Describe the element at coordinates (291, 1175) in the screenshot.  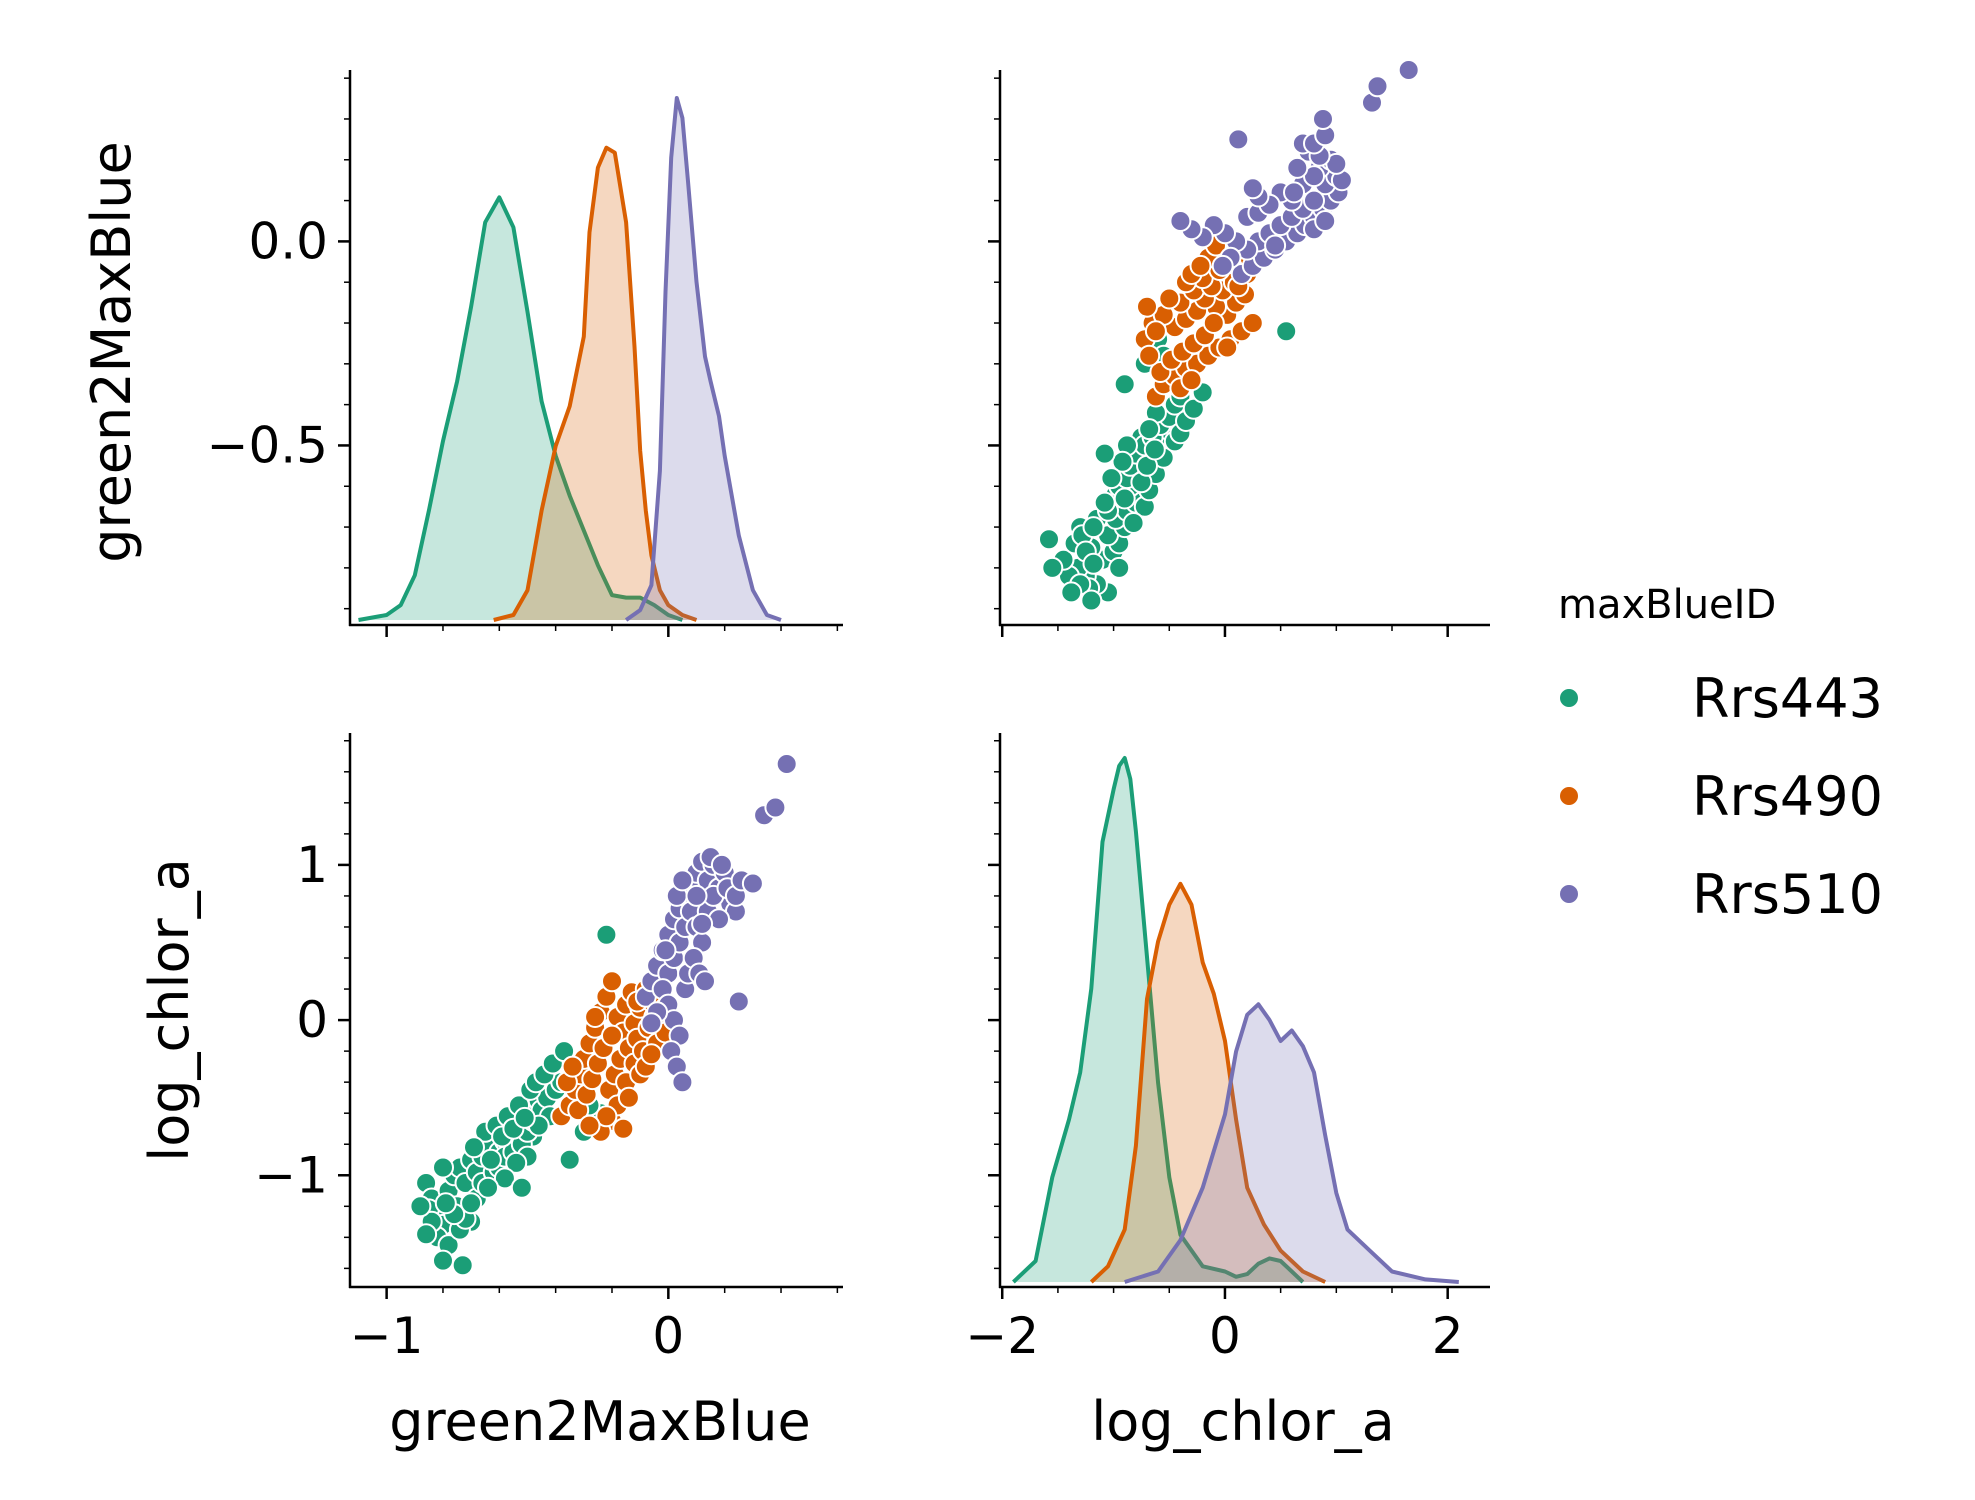
I see `bottom-left-y-tick-label: −1` at that location.